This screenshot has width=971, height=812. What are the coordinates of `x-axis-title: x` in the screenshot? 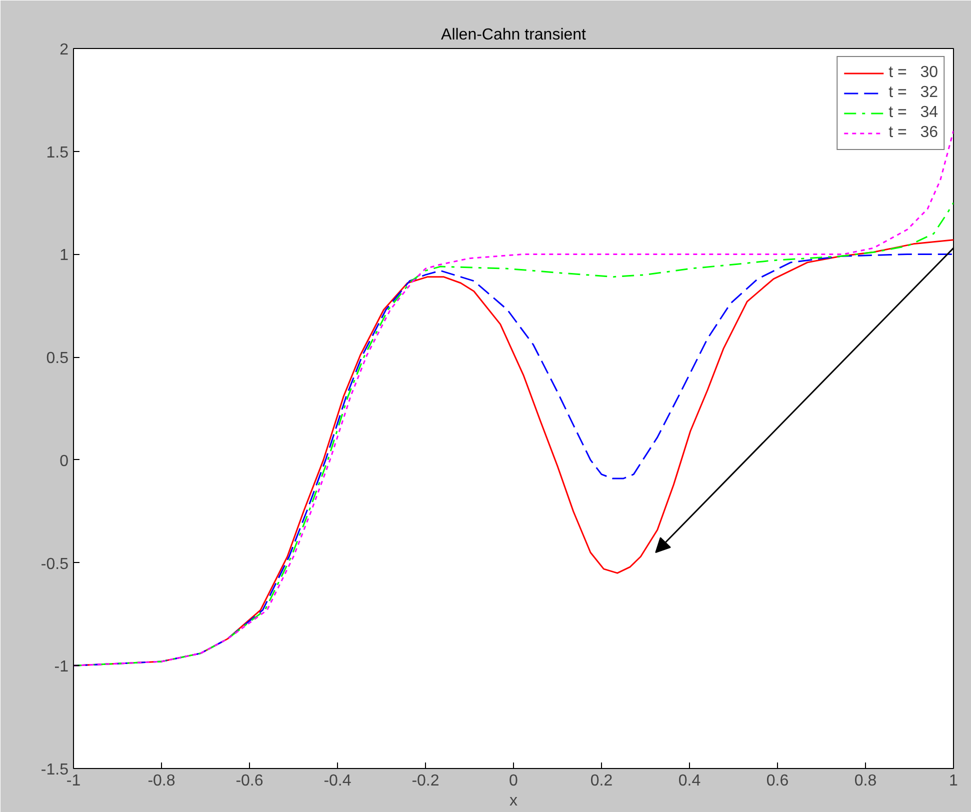 It's located at (514, 801).